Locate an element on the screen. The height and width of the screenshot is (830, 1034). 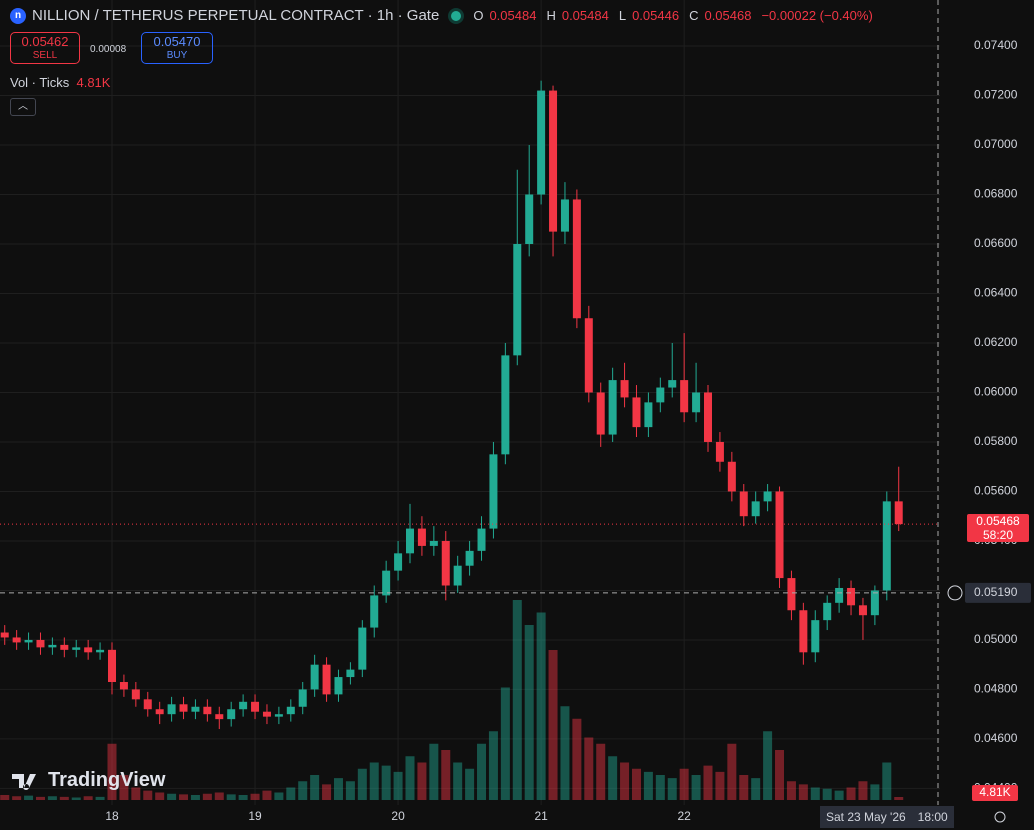
y-tick-label: 0.06800 is located at coordinates (996, 194).